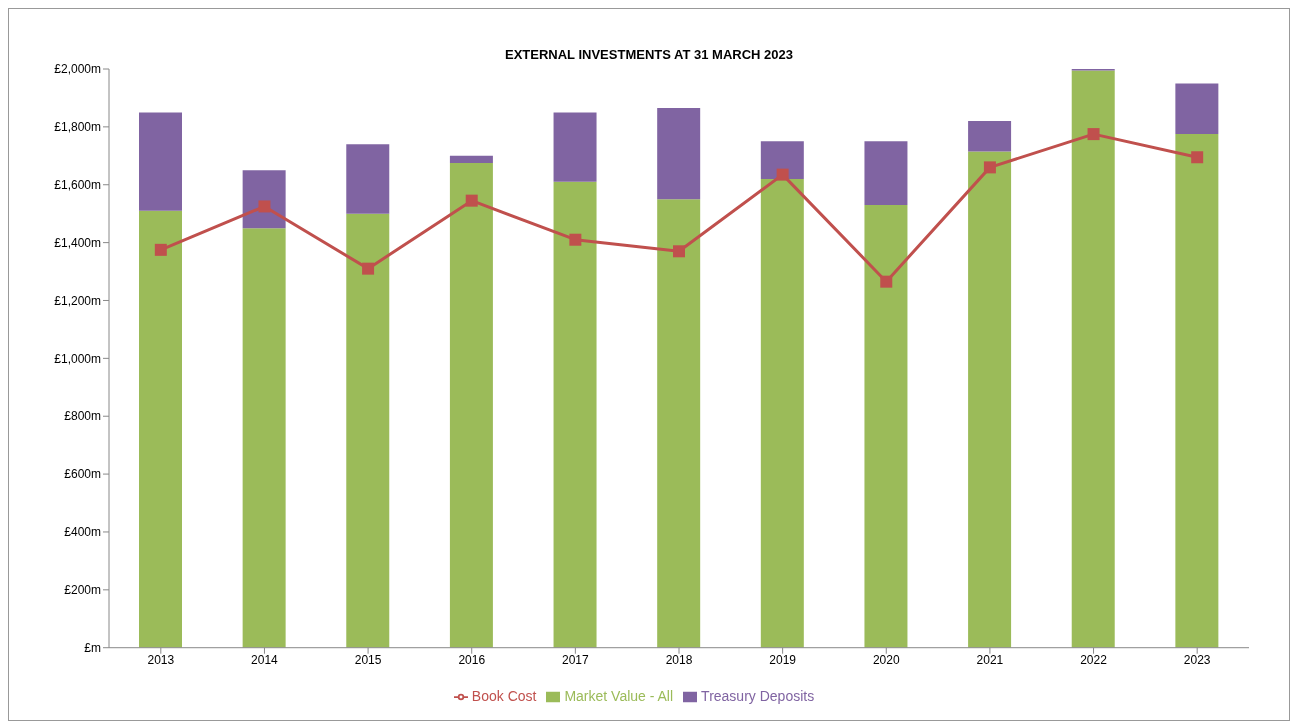 The image size is (1296, 727). I want to click on x-tick-label: 2013, so click(161, 660).